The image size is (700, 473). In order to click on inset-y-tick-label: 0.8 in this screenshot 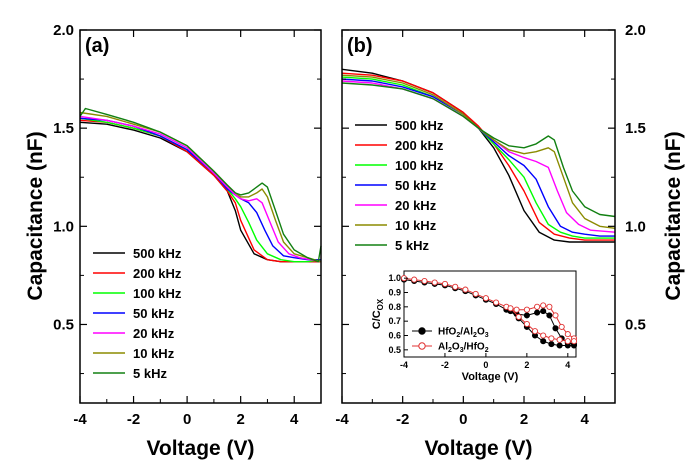, I will do `click(394, 307)`.